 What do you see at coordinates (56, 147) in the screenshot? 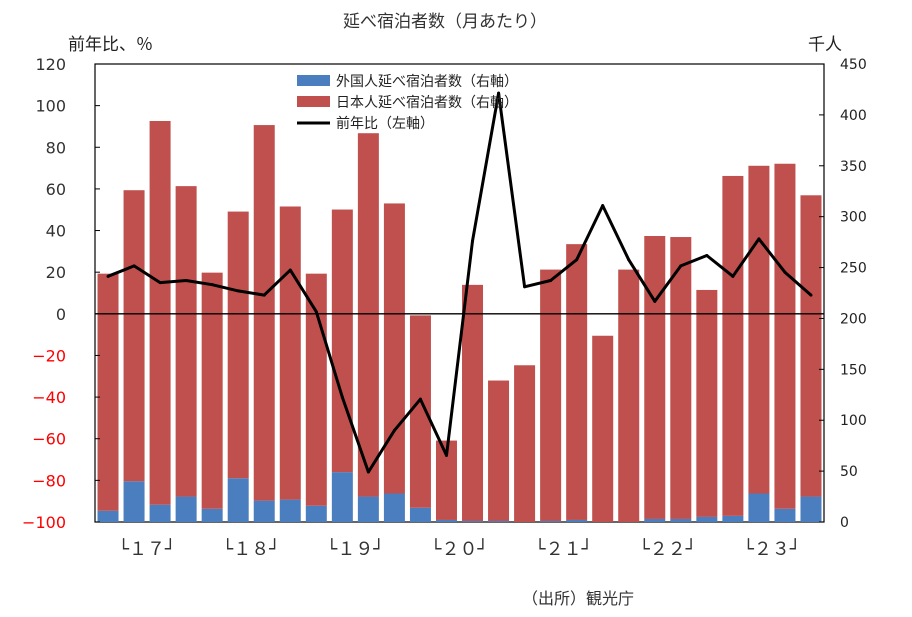
I see `left-tick-label: 80` at bounding box center [56, 147].